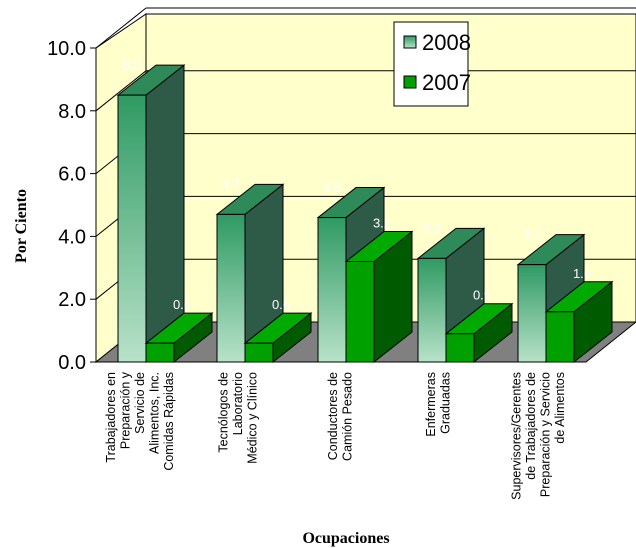 This screenshot has height=548, width=636. Describe the element at coordinates (482, 295) in the screenshot. I see `data-label-2007: 0.9` at that location.